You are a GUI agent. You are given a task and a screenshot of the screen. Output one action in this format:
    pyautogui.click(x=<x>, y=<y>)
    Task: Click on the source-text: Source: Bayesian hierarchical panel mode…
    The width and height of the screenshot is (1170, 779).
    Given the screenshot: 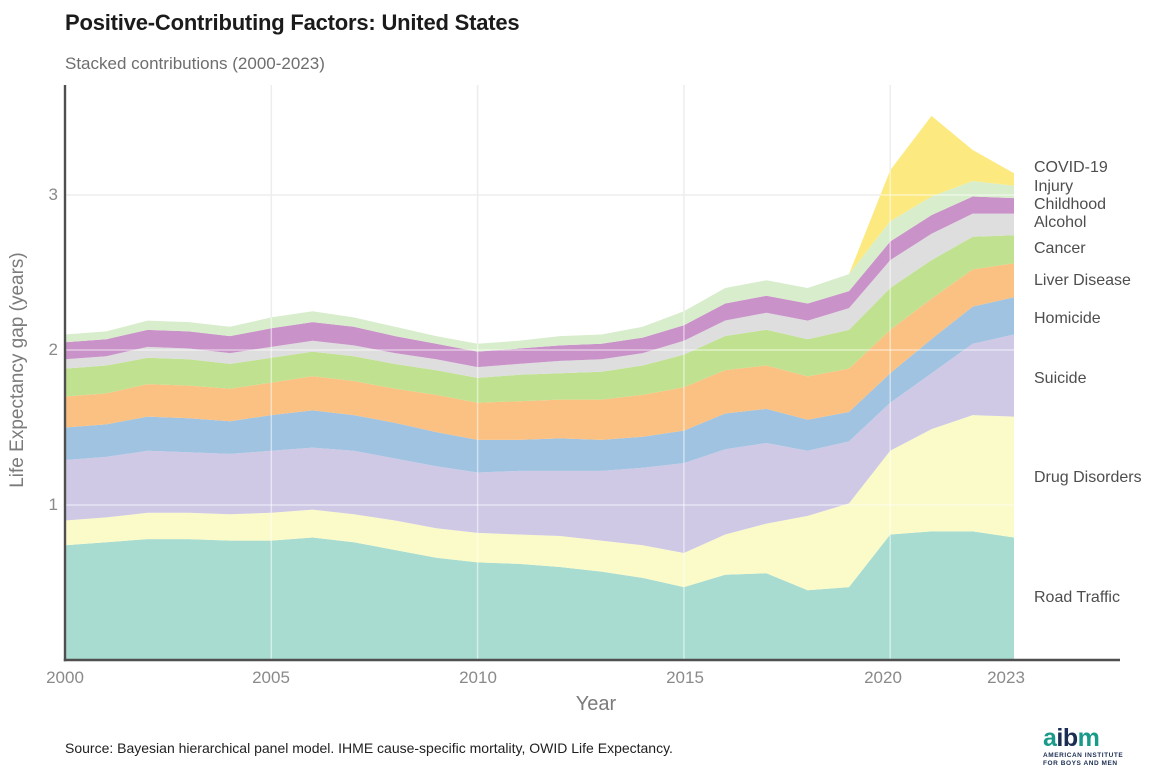 What is the action you would take?
    pyautogui.click(x=369, y=748)
    